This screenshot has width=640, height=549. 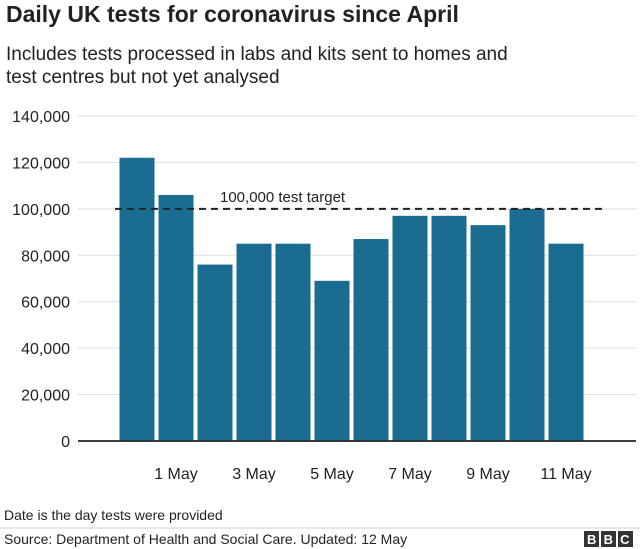 What do you see at coordinates (113, 515) in the screenshot?
I see `note: Date is the day tests were provided` at bounding box center [113, 515].